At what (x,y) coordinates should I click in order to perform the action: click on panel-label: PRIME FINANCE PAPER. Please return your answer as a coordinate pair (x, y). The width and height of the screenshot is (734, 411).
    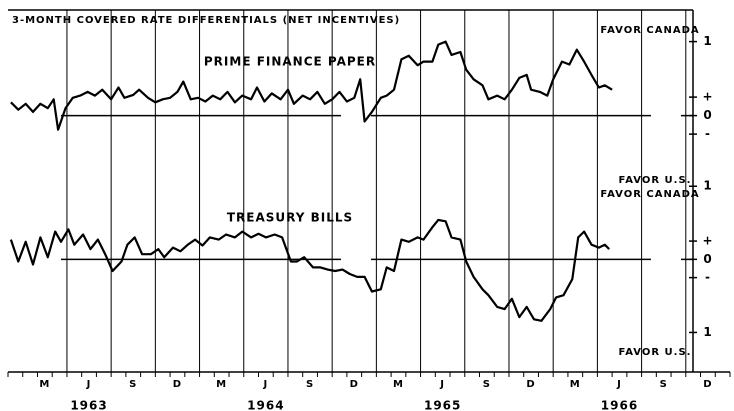
    Looking at the image, I should click on (290, 62).